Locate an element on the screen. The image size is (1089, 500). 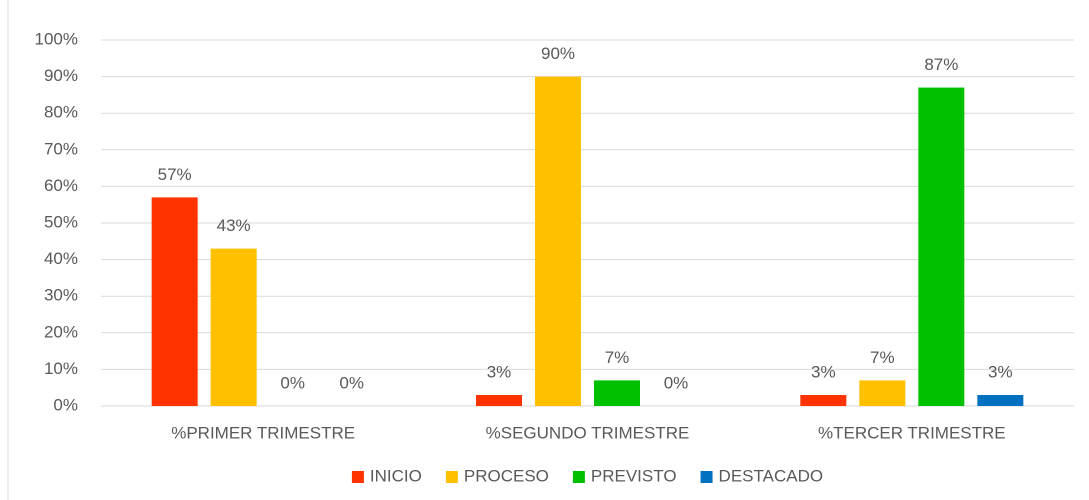
data-label: 90% is located at coordinates (558, 53).